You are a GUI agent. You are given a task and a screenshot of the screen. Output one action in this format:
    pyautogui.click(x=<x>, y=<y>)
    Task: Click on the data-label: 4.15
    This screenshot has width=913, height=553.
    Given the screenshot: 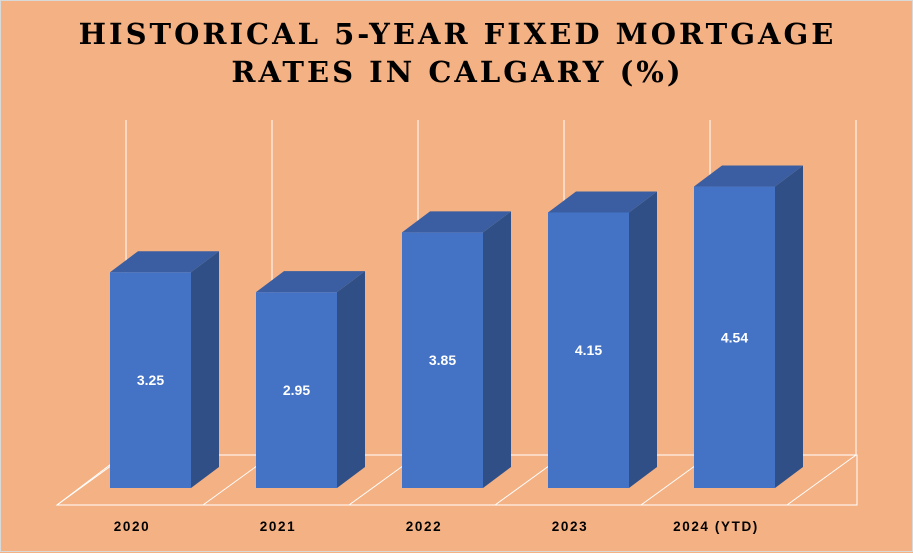 What is the action you would take?
    pyautogui.click(x=588, y=350)
    